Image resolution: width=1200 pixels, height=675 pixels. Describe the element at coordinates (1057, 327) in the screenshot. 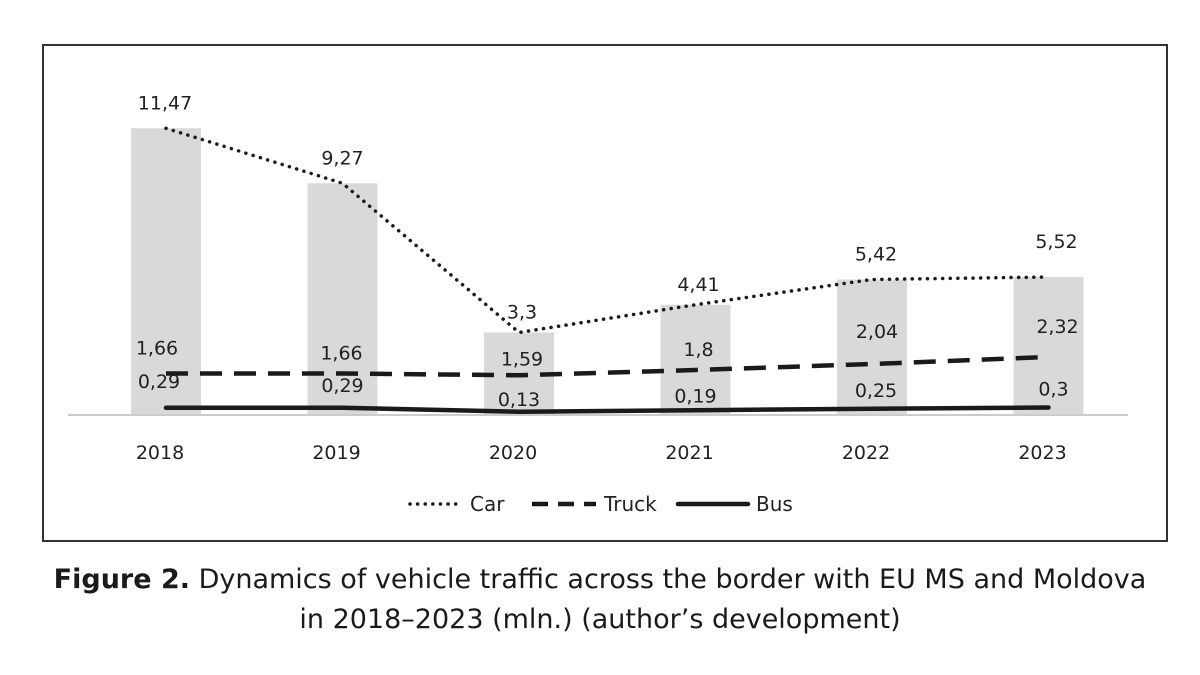

I see `data-label-truck-2023: 2,32` at that location.